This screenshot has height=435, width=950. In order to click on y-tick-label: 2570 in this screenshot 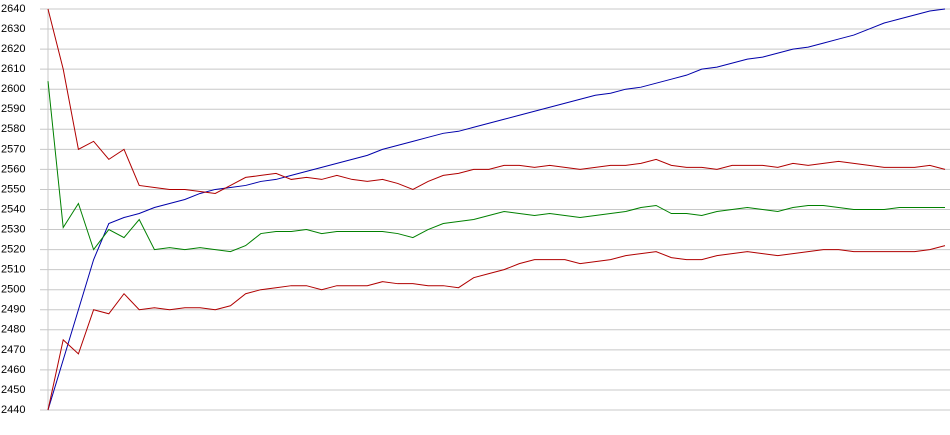, I will do `click(13, 149)`.